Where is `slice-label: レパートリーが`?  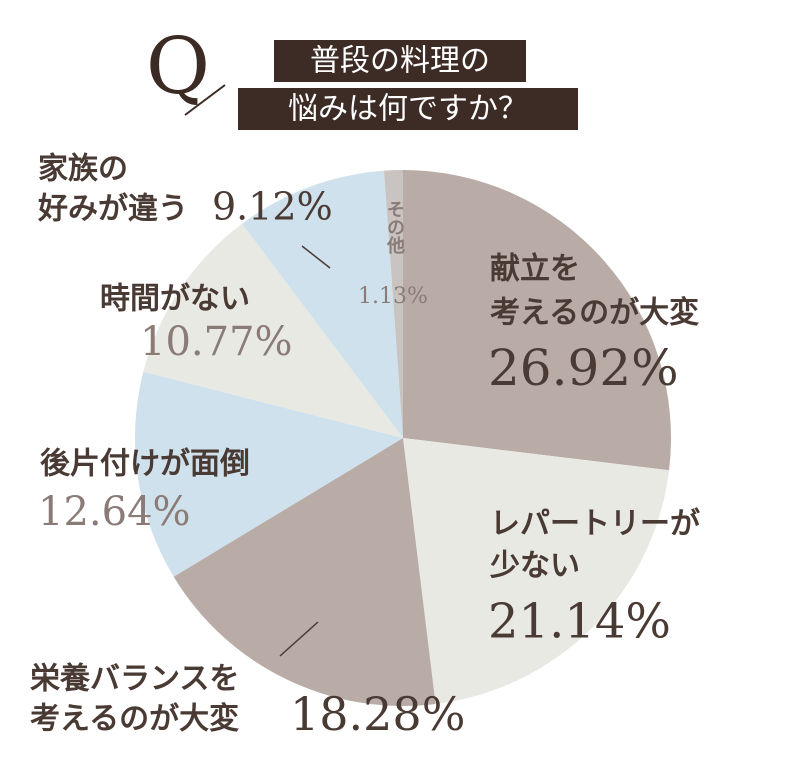 slice-label: レパートリーが is located at coordinates (595, 524).